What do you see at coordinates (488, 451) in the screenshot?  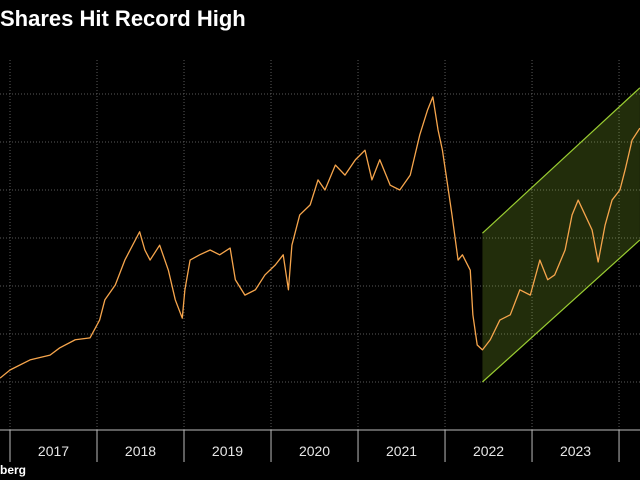 I see `x-tick-label: 2022` at bounding box center [488, 451].